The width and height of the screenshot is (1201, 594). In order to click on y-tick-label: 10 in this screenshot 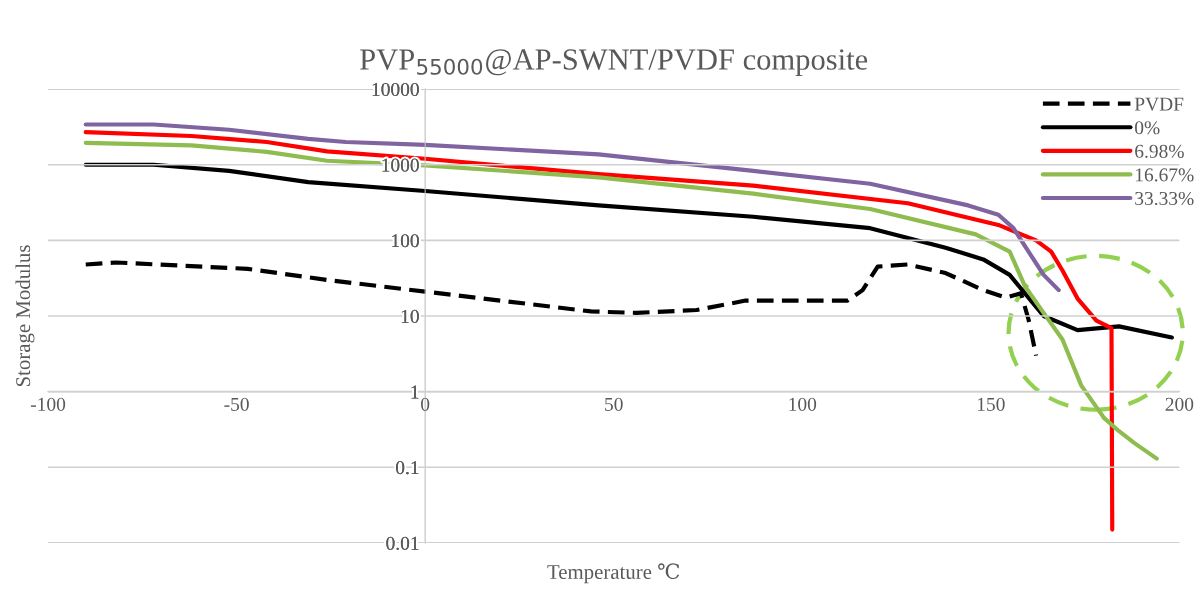, I will do `click(410, 316)`.